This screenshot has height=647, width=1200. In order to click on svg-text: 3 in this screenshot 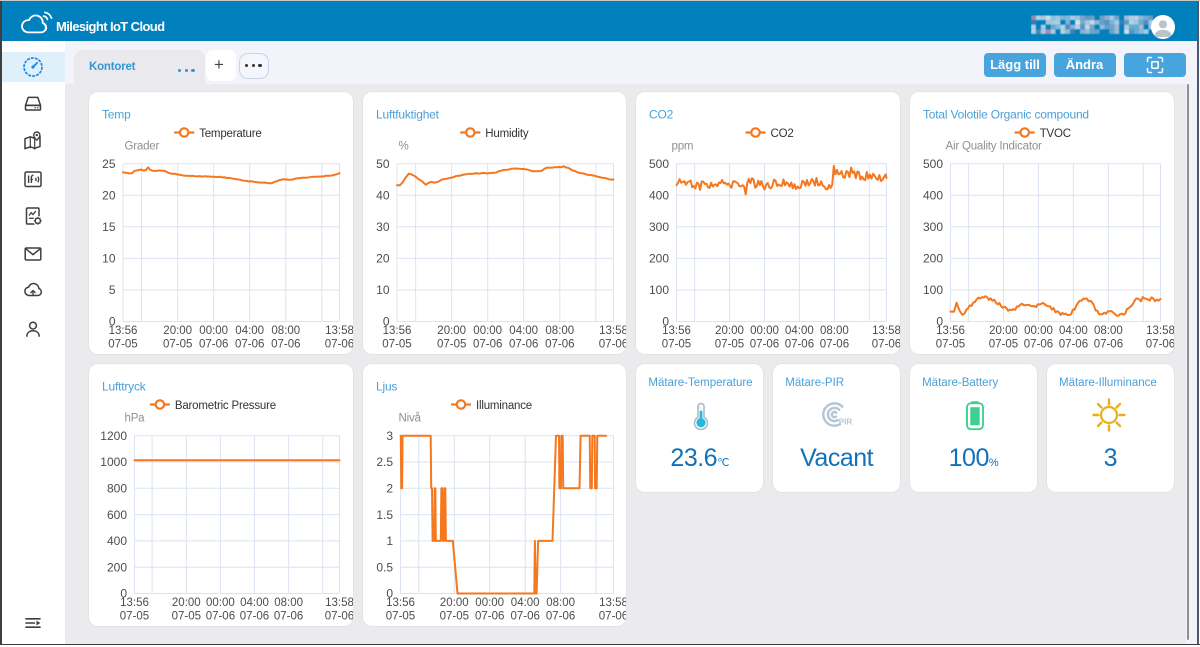, I will do `click(389, 436)`.